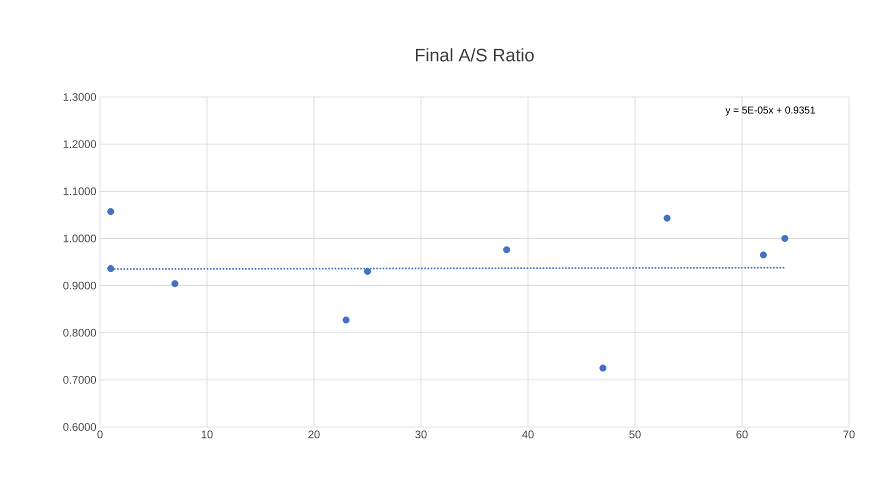  Describe the element at coordinates (528, 434) in the screenshot. I see `x-tick-label: 40` at that location.